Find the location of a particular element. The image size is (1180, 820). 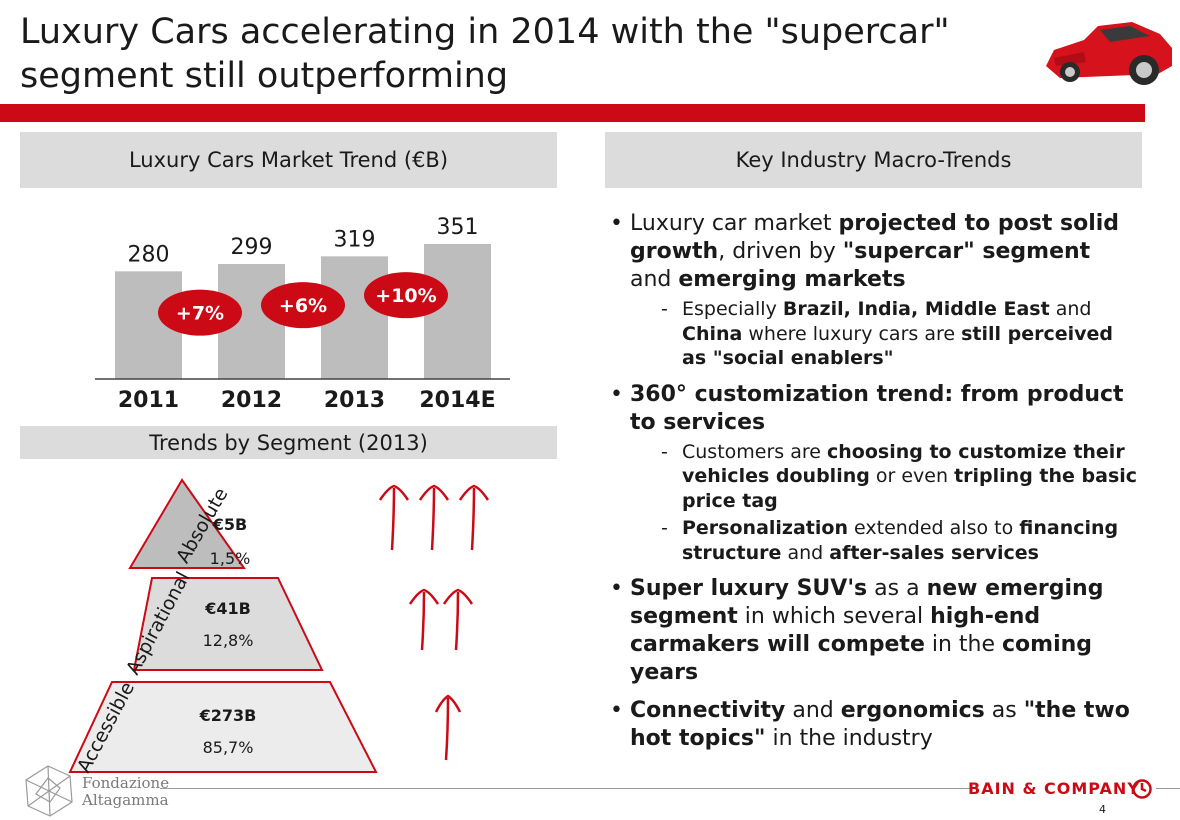

segment-pyramid is located at coordinates (279, 625).